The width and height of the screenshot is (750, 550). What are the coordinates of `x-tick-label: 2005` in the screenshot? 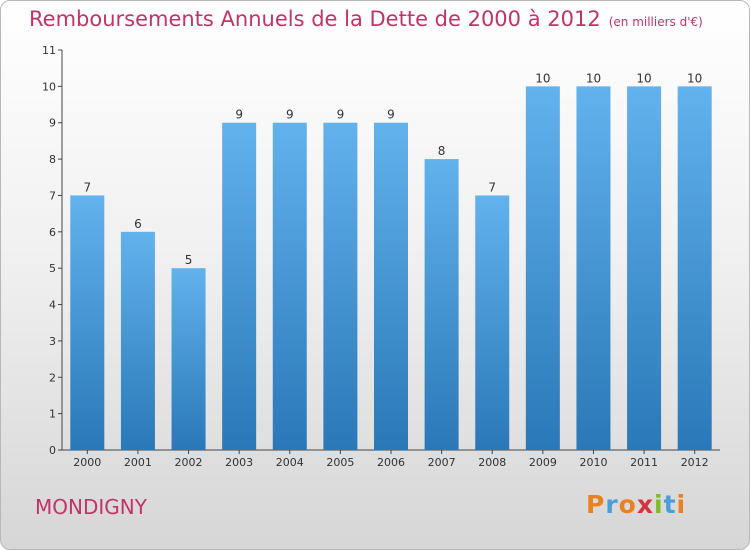 It's located at (340, 462).